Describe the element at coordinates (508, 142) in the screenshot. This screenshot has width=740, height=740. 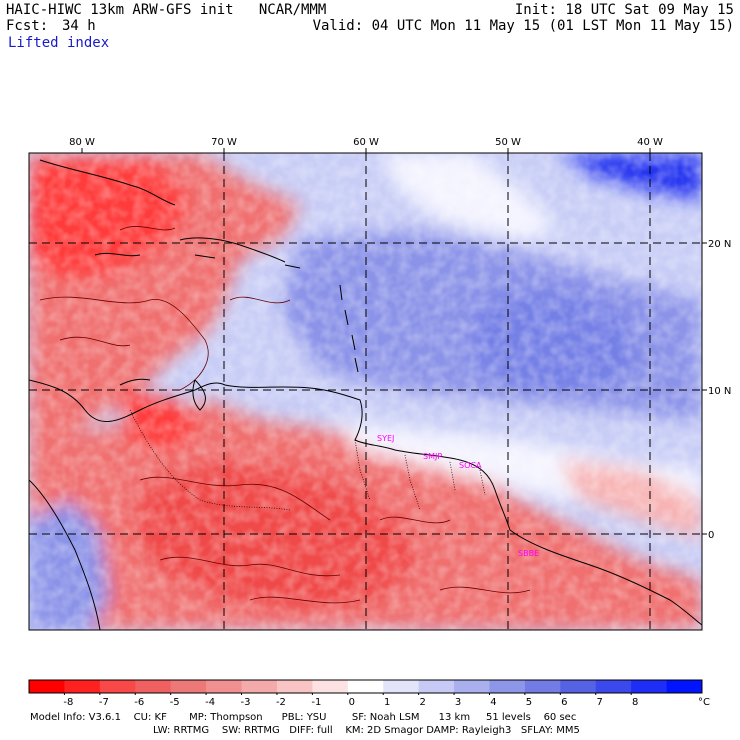
I see `lon-label-50w: 50 W` at that location.